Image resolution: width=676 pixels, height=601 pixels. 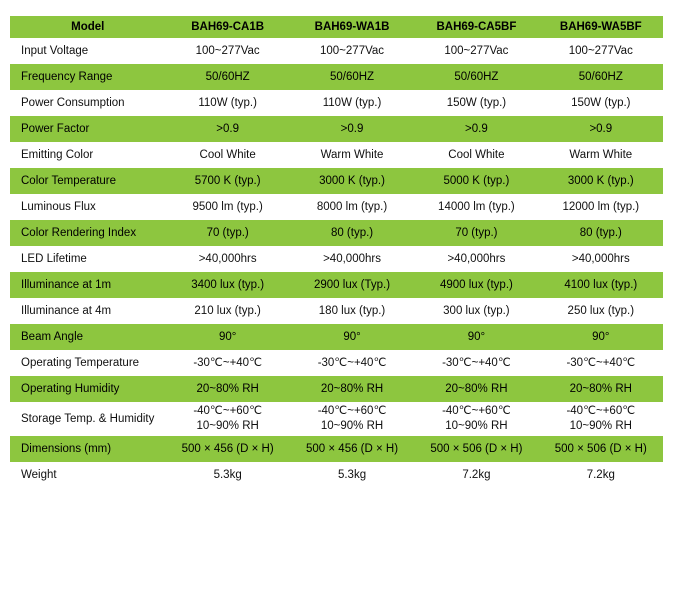 I want to click on row-label: LED Lifetime, so click(x=54, y=259).